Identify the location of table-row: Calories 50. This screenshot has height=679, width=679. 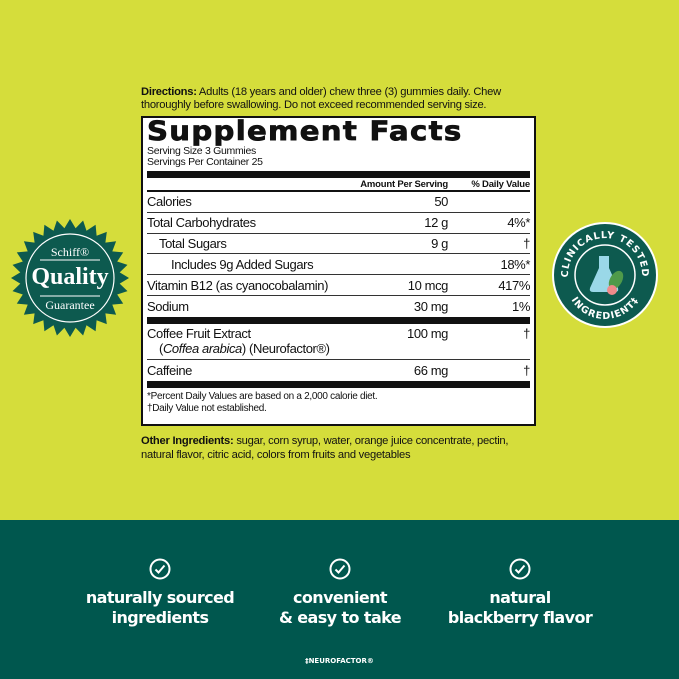
(338, 202).